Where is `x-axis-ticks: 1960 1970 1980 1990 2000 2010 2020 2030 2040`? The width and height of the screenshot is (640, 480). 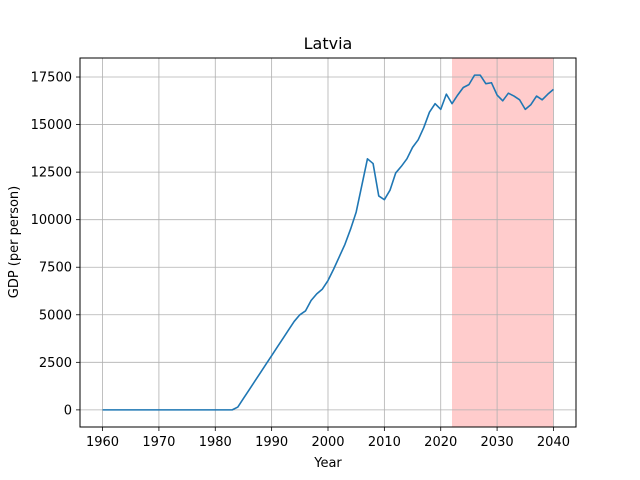 x-axis-ticks: 1960 1970 1980 1990 2000 2010 2020 2030 2040 is located at coordinates (328, 438).